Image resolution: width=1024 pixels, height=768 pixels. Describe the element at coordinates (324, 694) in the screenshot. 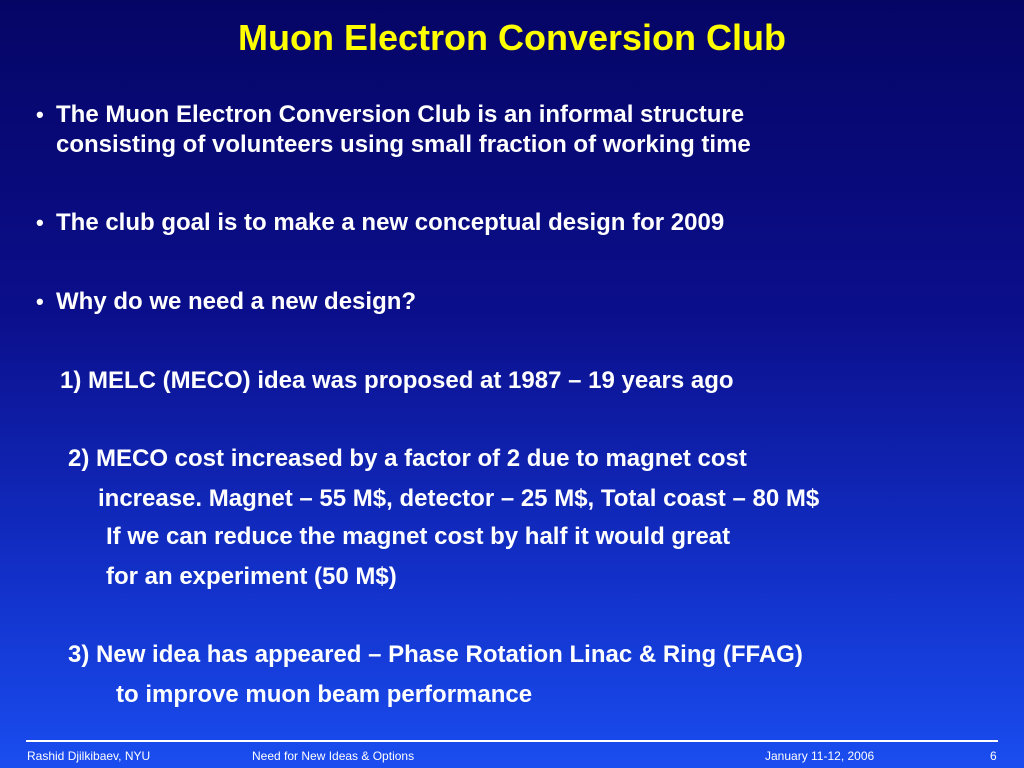

I see `item-3-line-2: to improve muon beam performance` at that location.